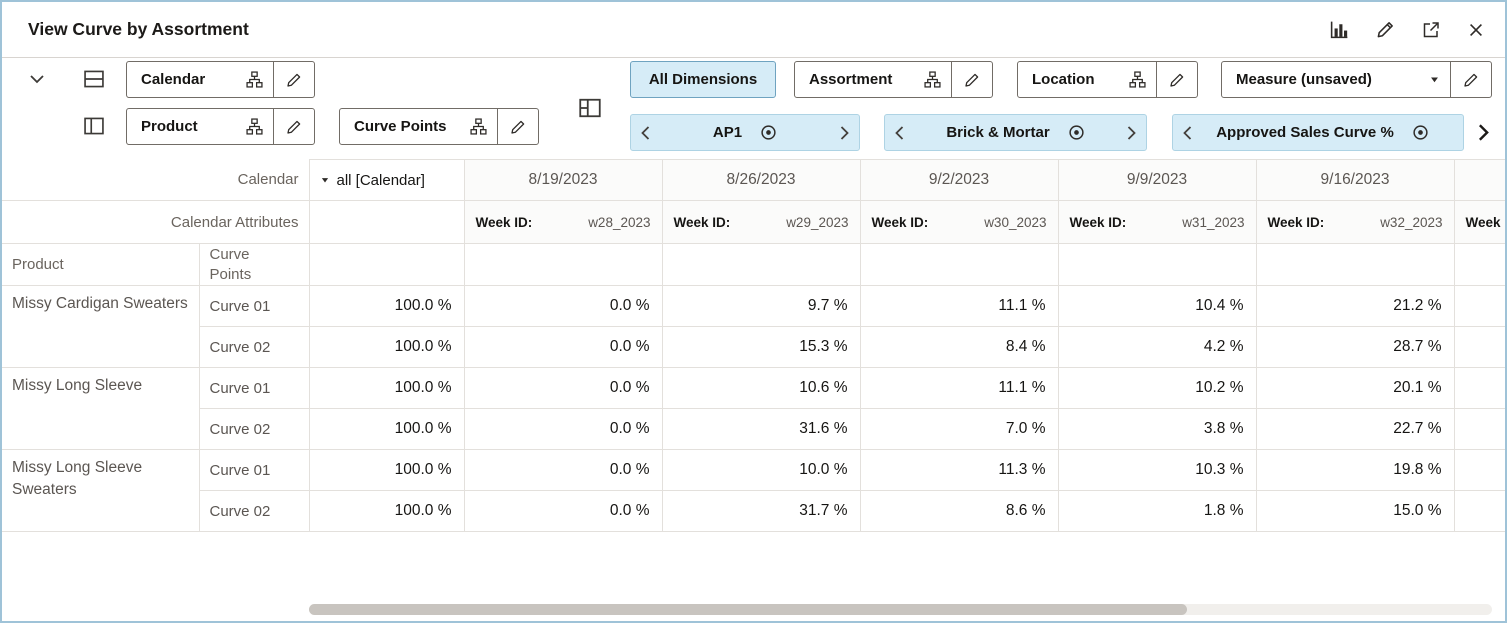 Image resolution: width=1507 pixels, height=623 pixels. What do you see at coordinates (1157, 347) in the screenshot?
I see `grid-cell: 4.2 %` at bounding box center [1157, 347].